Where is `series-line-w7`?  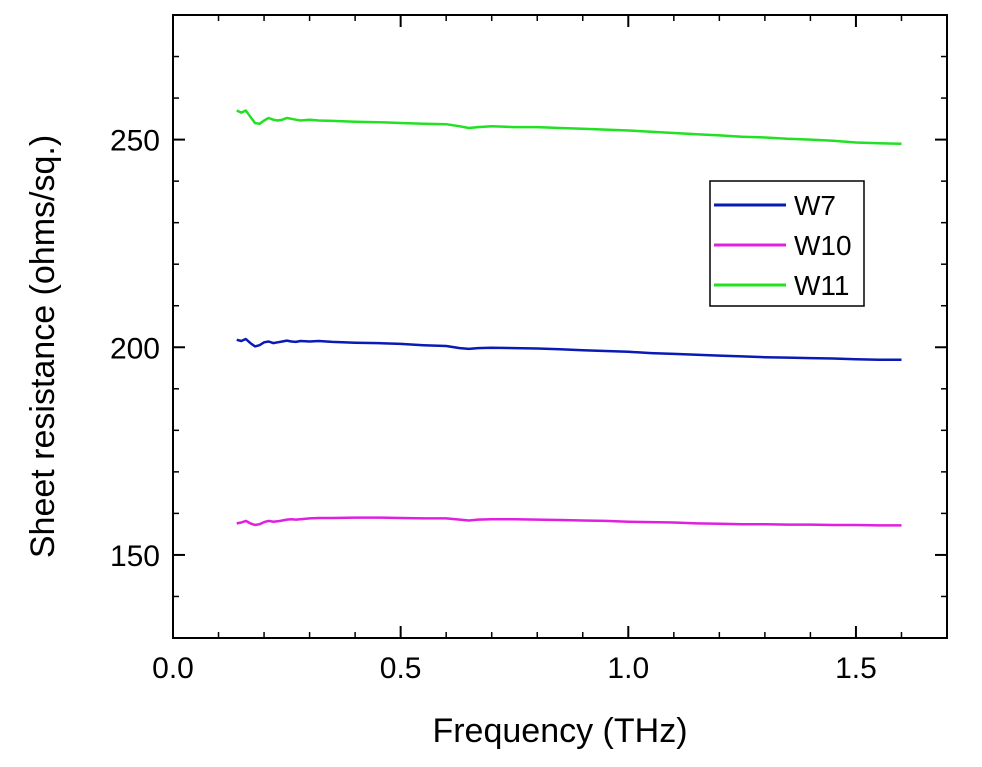
series-line-w7 is located at coordinates (569, 349).